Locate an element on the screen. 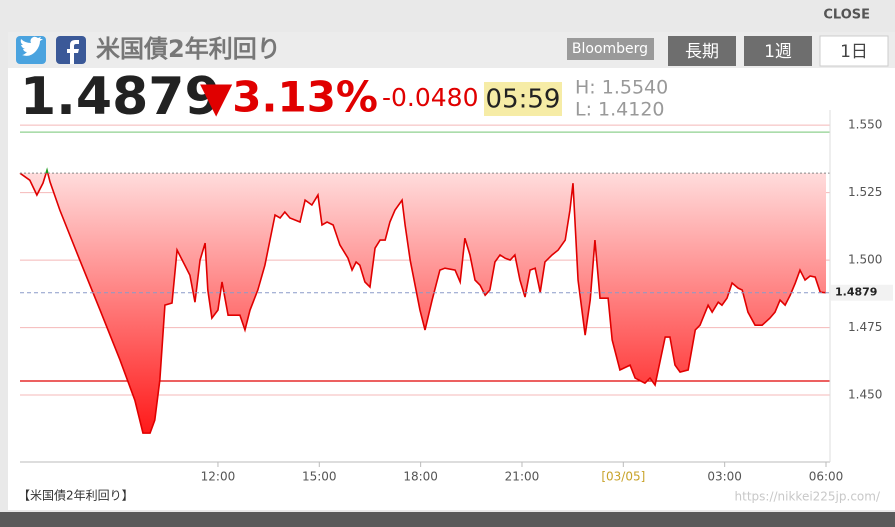 This screenshot has width=895, height=527. y-tick-label: 1.550 is located at coordinates (865, 125).